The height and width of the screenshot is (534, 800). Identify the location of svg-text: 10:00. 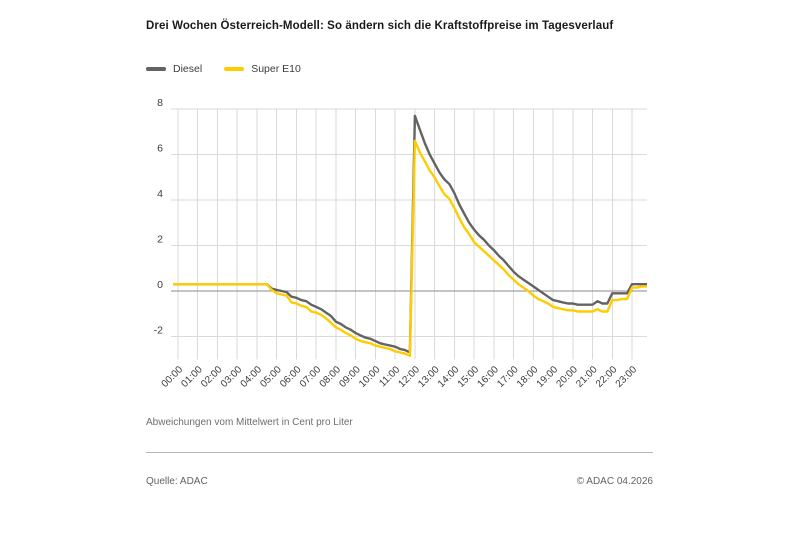
(370, 377).